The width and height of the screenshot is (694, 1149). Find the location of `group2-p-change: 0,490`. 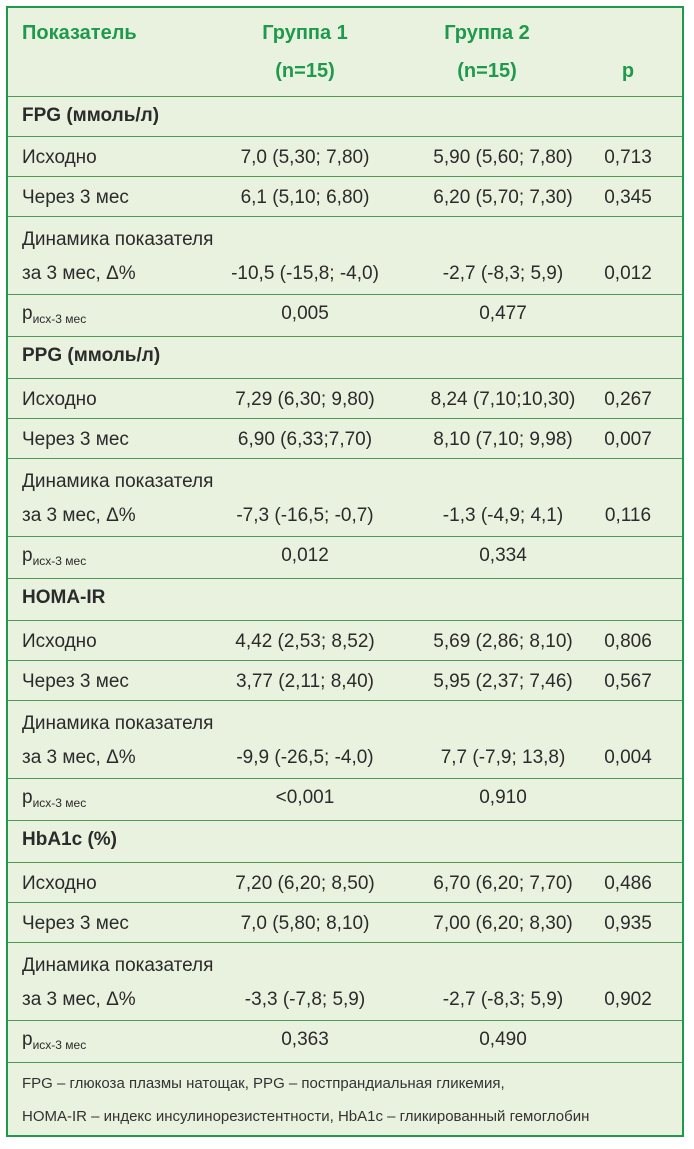

group2-p-change: 0,490 is located at coordinates (503, 1039).